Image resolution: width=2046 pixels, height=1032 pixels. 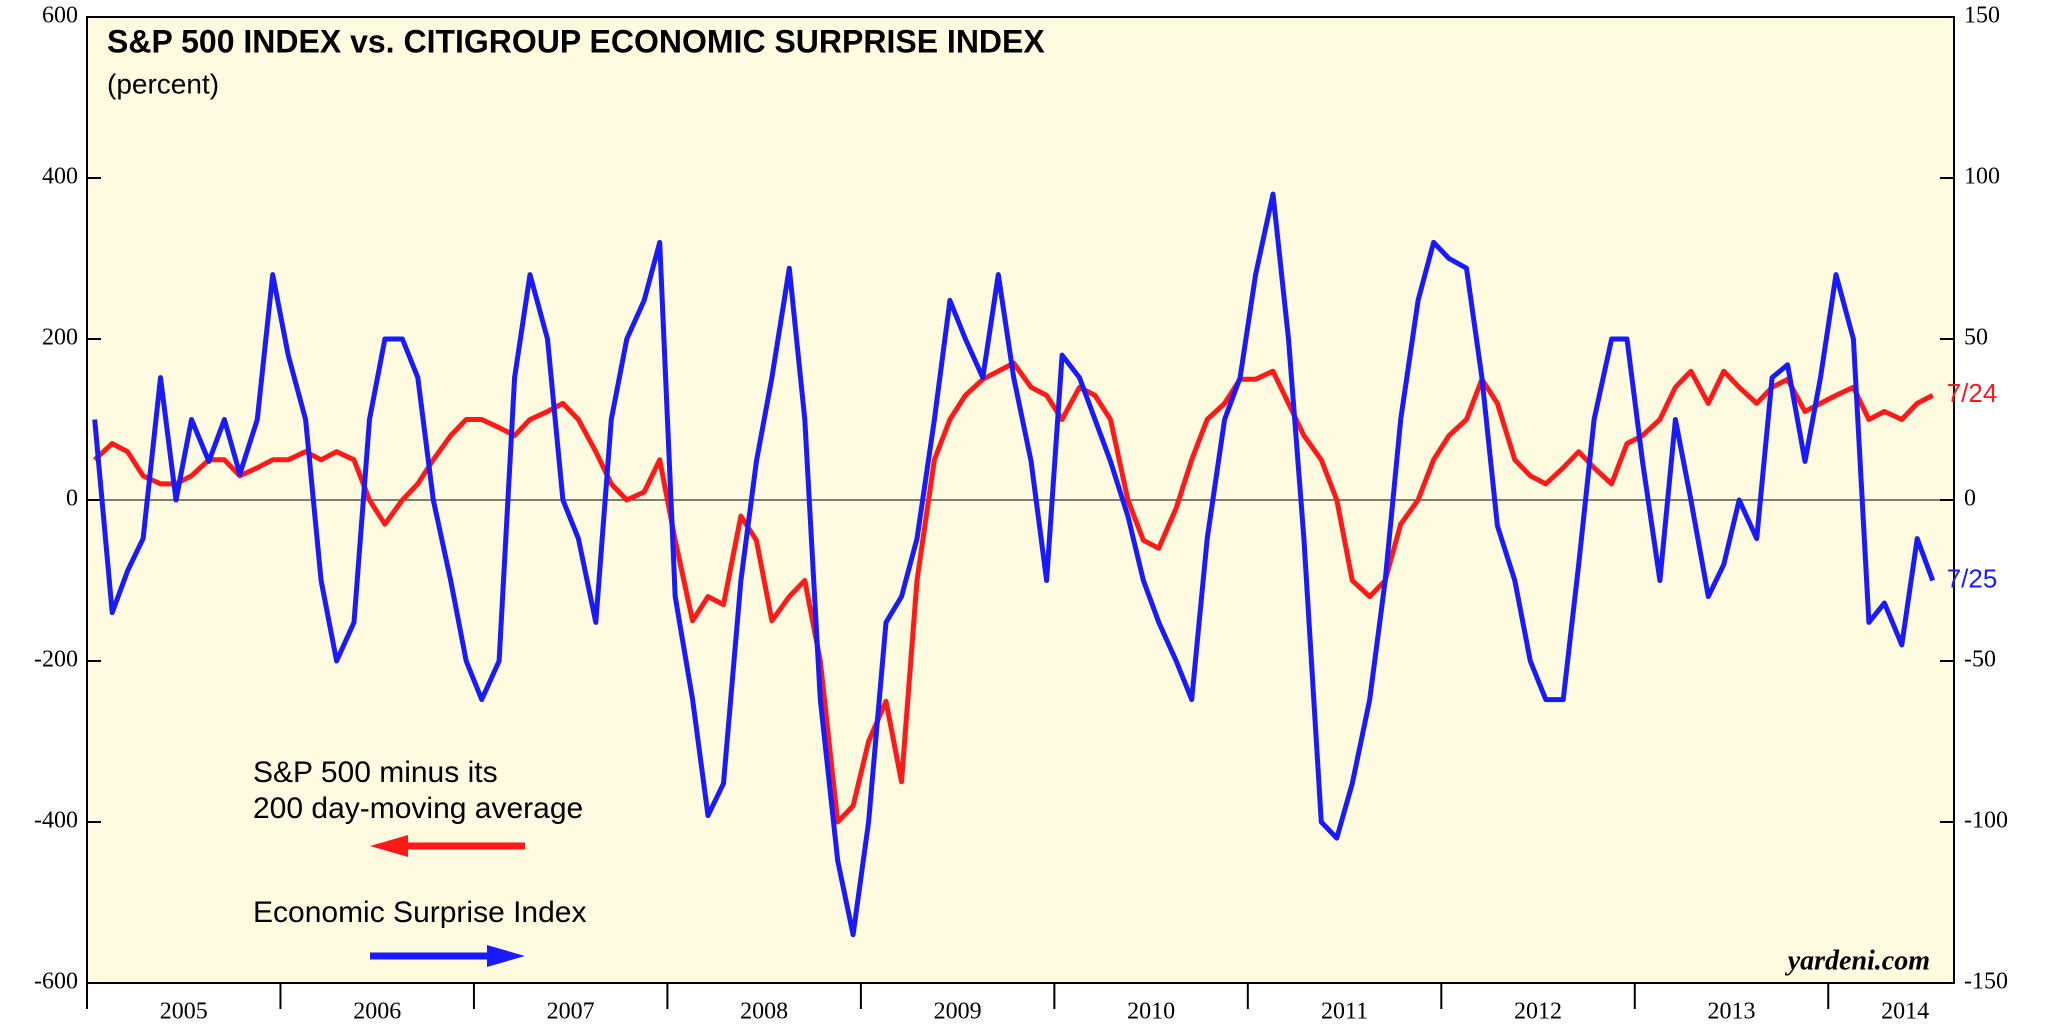 What do you see at coordinates (1970, 499) in the screenshot?
I see `y2-tick-label: 0` at bounding box center [1970, 499].